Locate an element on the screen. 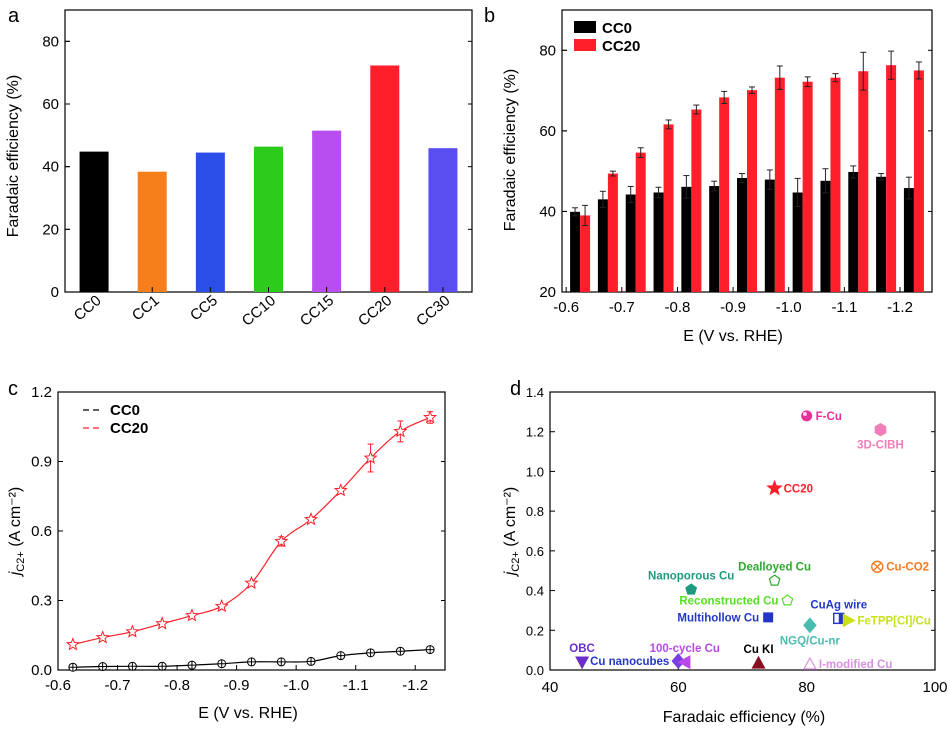 This screenshot has width=950, height=729. panel-d-point-label: CuAg wire is located at coordinates (838, 605).